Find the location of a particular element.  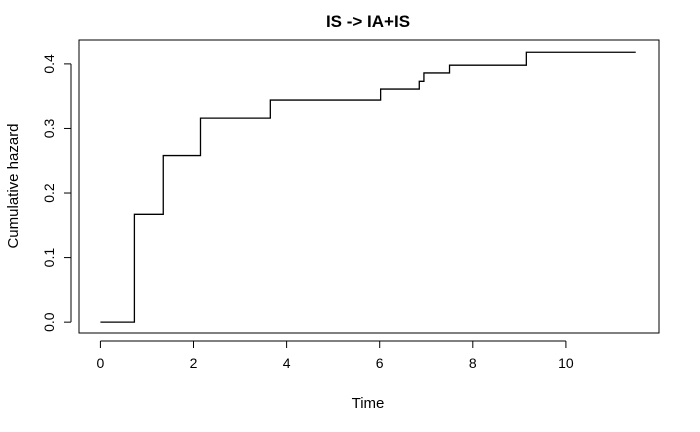

x-tick-label: 8 is located at coordinates (473, 363).